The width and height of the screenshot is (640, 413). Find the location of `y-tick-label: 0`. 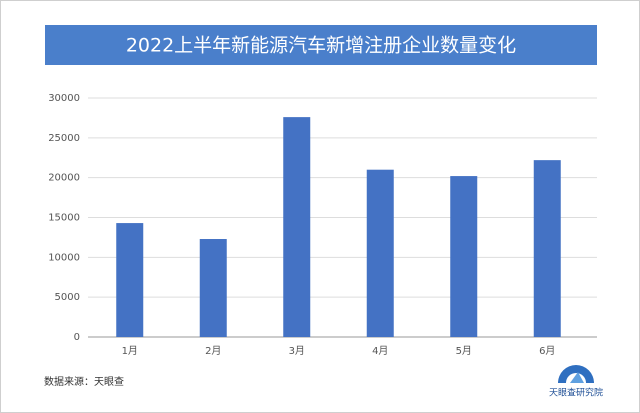

y-tick-label: 0 is located at coordinates (77, 337).